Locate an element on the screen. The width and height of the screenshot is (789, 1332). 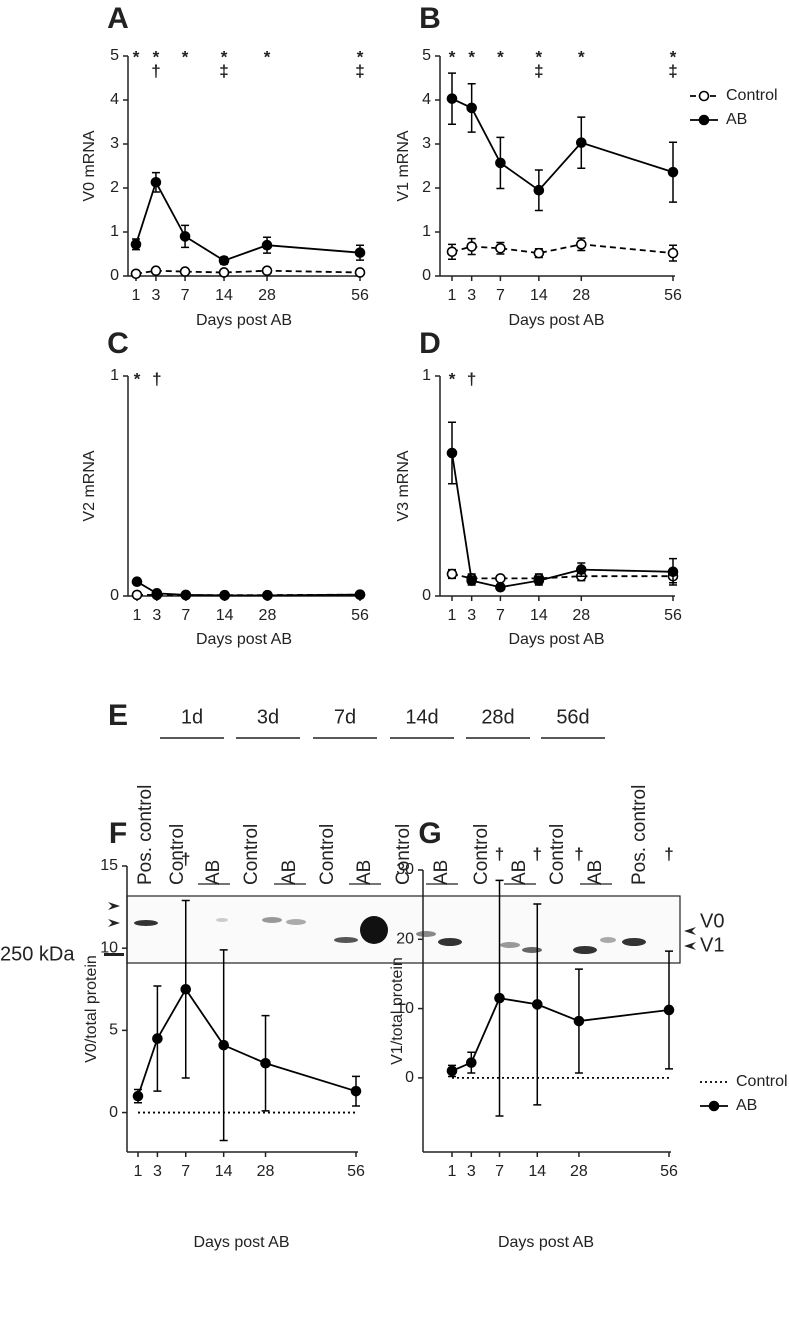
y-tick-label: 4 is located at coordinates (114, 99).